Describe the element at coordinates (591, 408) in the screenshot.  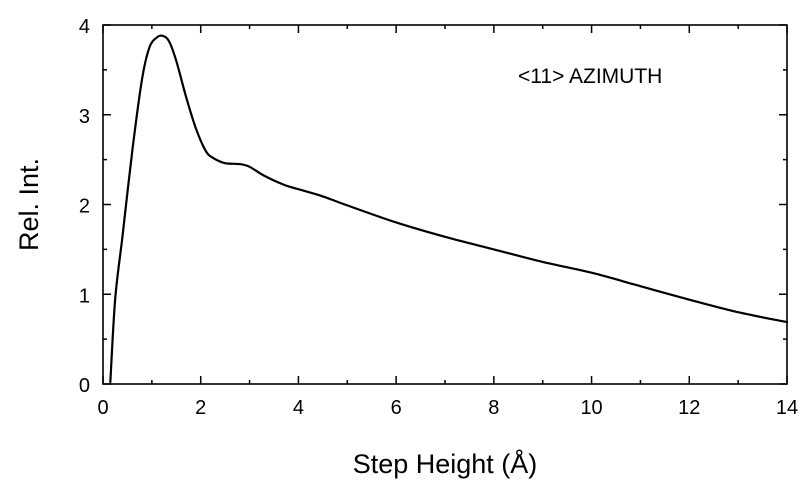
I see `x-tick-label: 10` at that location.